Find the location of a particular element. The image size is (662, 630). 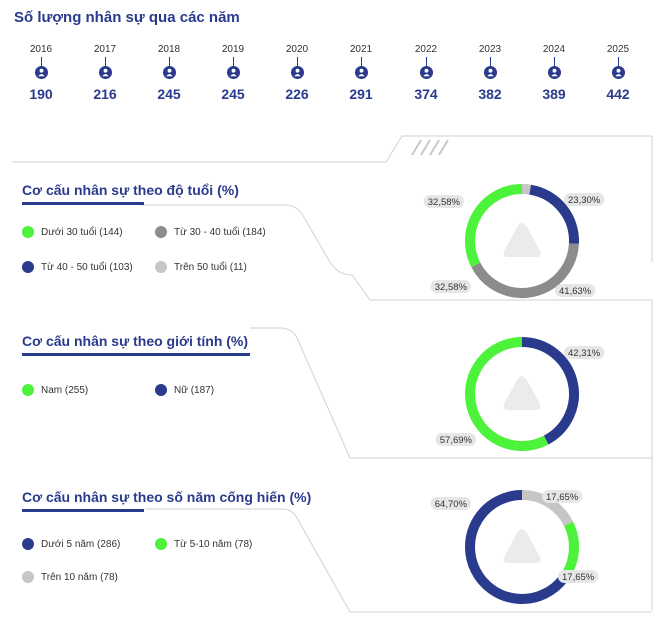

timeline-item: 2018 245 is located at coordinates (169, 73).